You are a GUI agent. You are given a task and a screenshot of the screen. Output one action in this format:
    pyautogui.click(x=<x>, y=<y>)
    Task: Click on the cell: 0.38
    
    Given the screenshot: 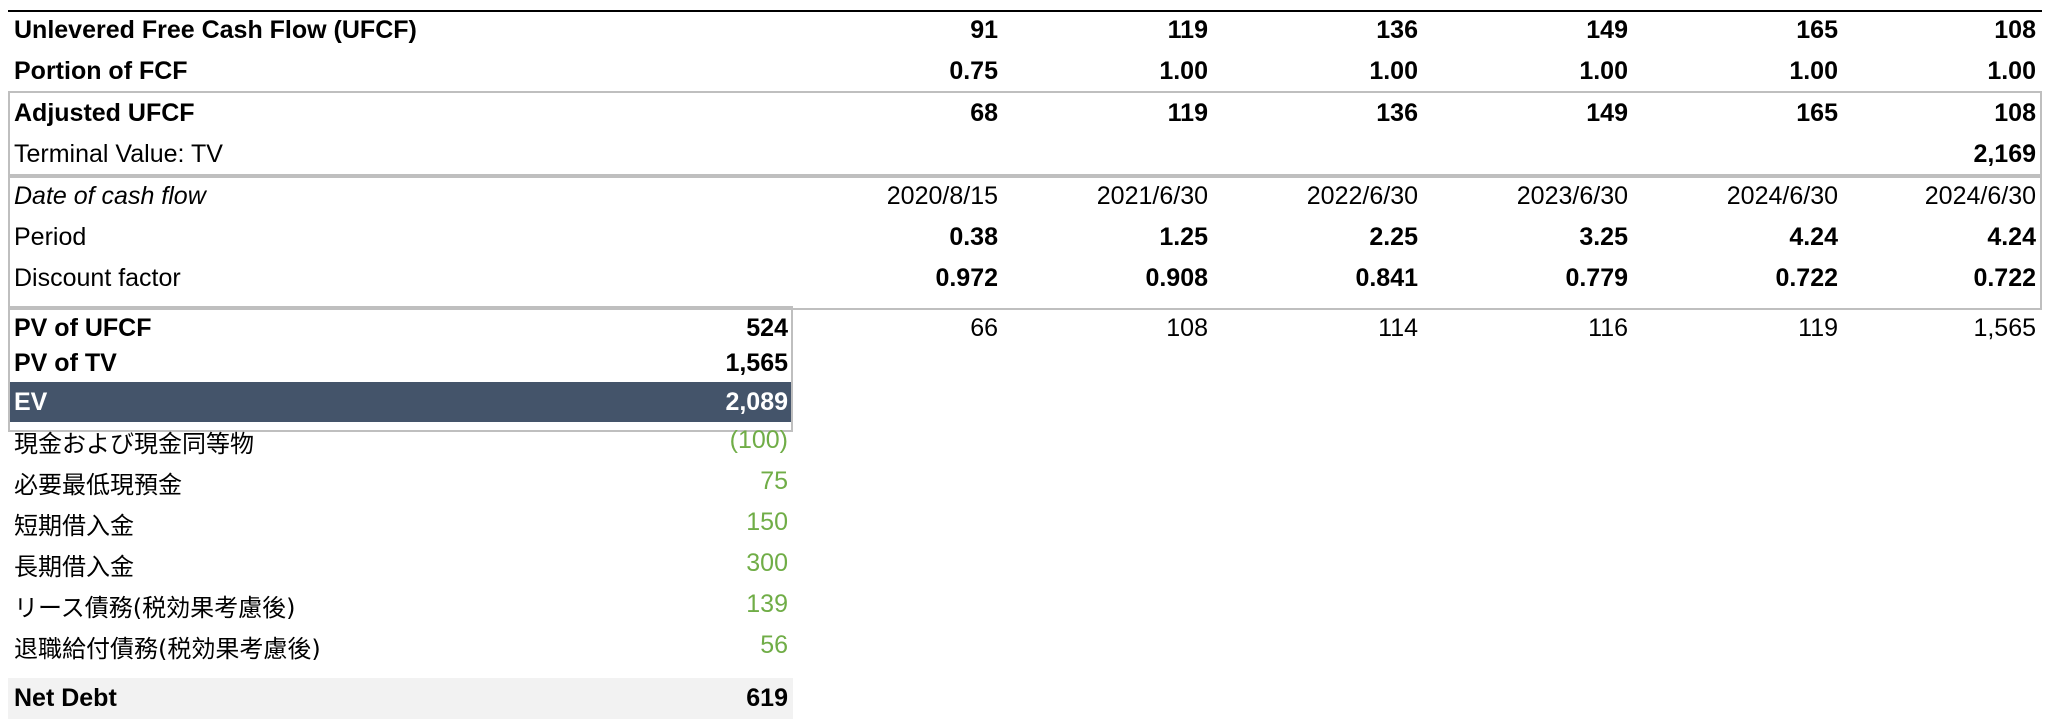 What is the action you would take?
    pyautogui.click(x=973, y=237)
    